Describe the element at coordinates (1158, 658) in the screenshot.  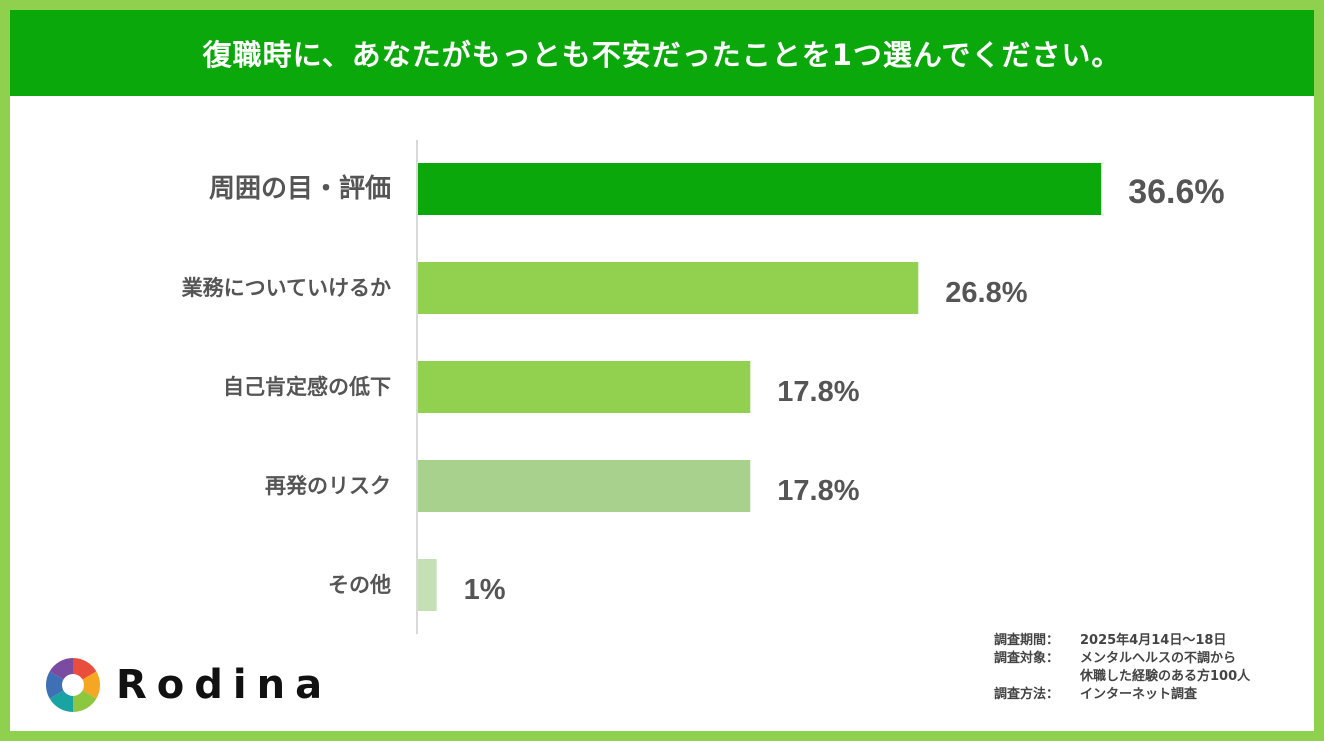
I see `target-value-line1: メンタルヘルスの不調から` at that location.